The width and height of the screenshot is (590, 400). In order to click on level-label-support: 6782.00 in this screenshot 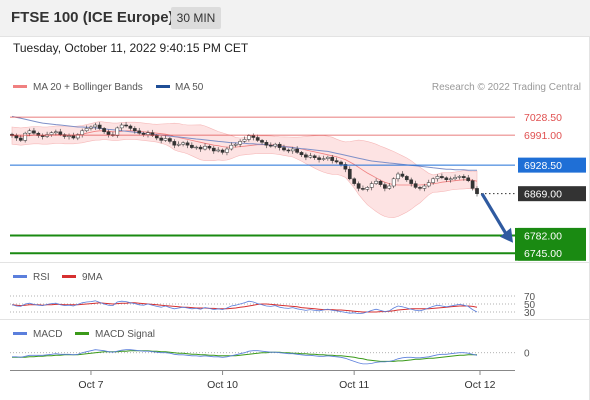, I will do `click(543, 236)`.